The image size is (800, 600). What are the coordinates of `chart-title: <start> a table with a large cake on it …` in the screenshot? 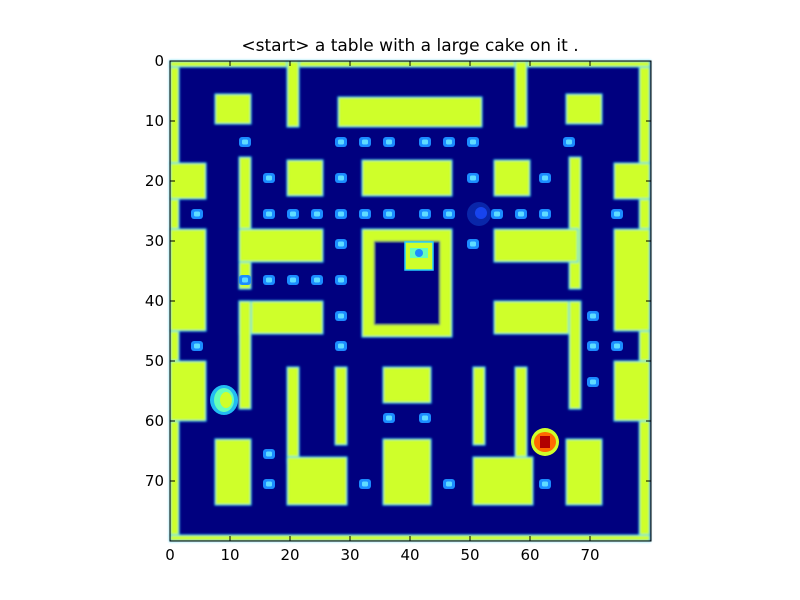 It's located at (410, 46).